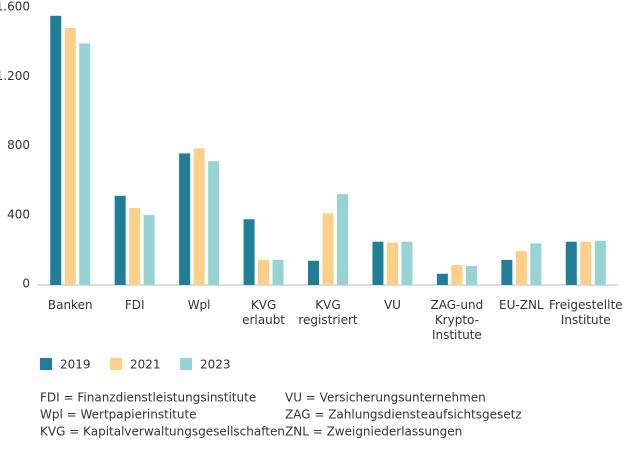 This screenshot has width=622, height=457. What do you see at coordinates (15, 7) in the screenshot?
I see `y-tick-label: 1.600` at bounding box center [15, 7].